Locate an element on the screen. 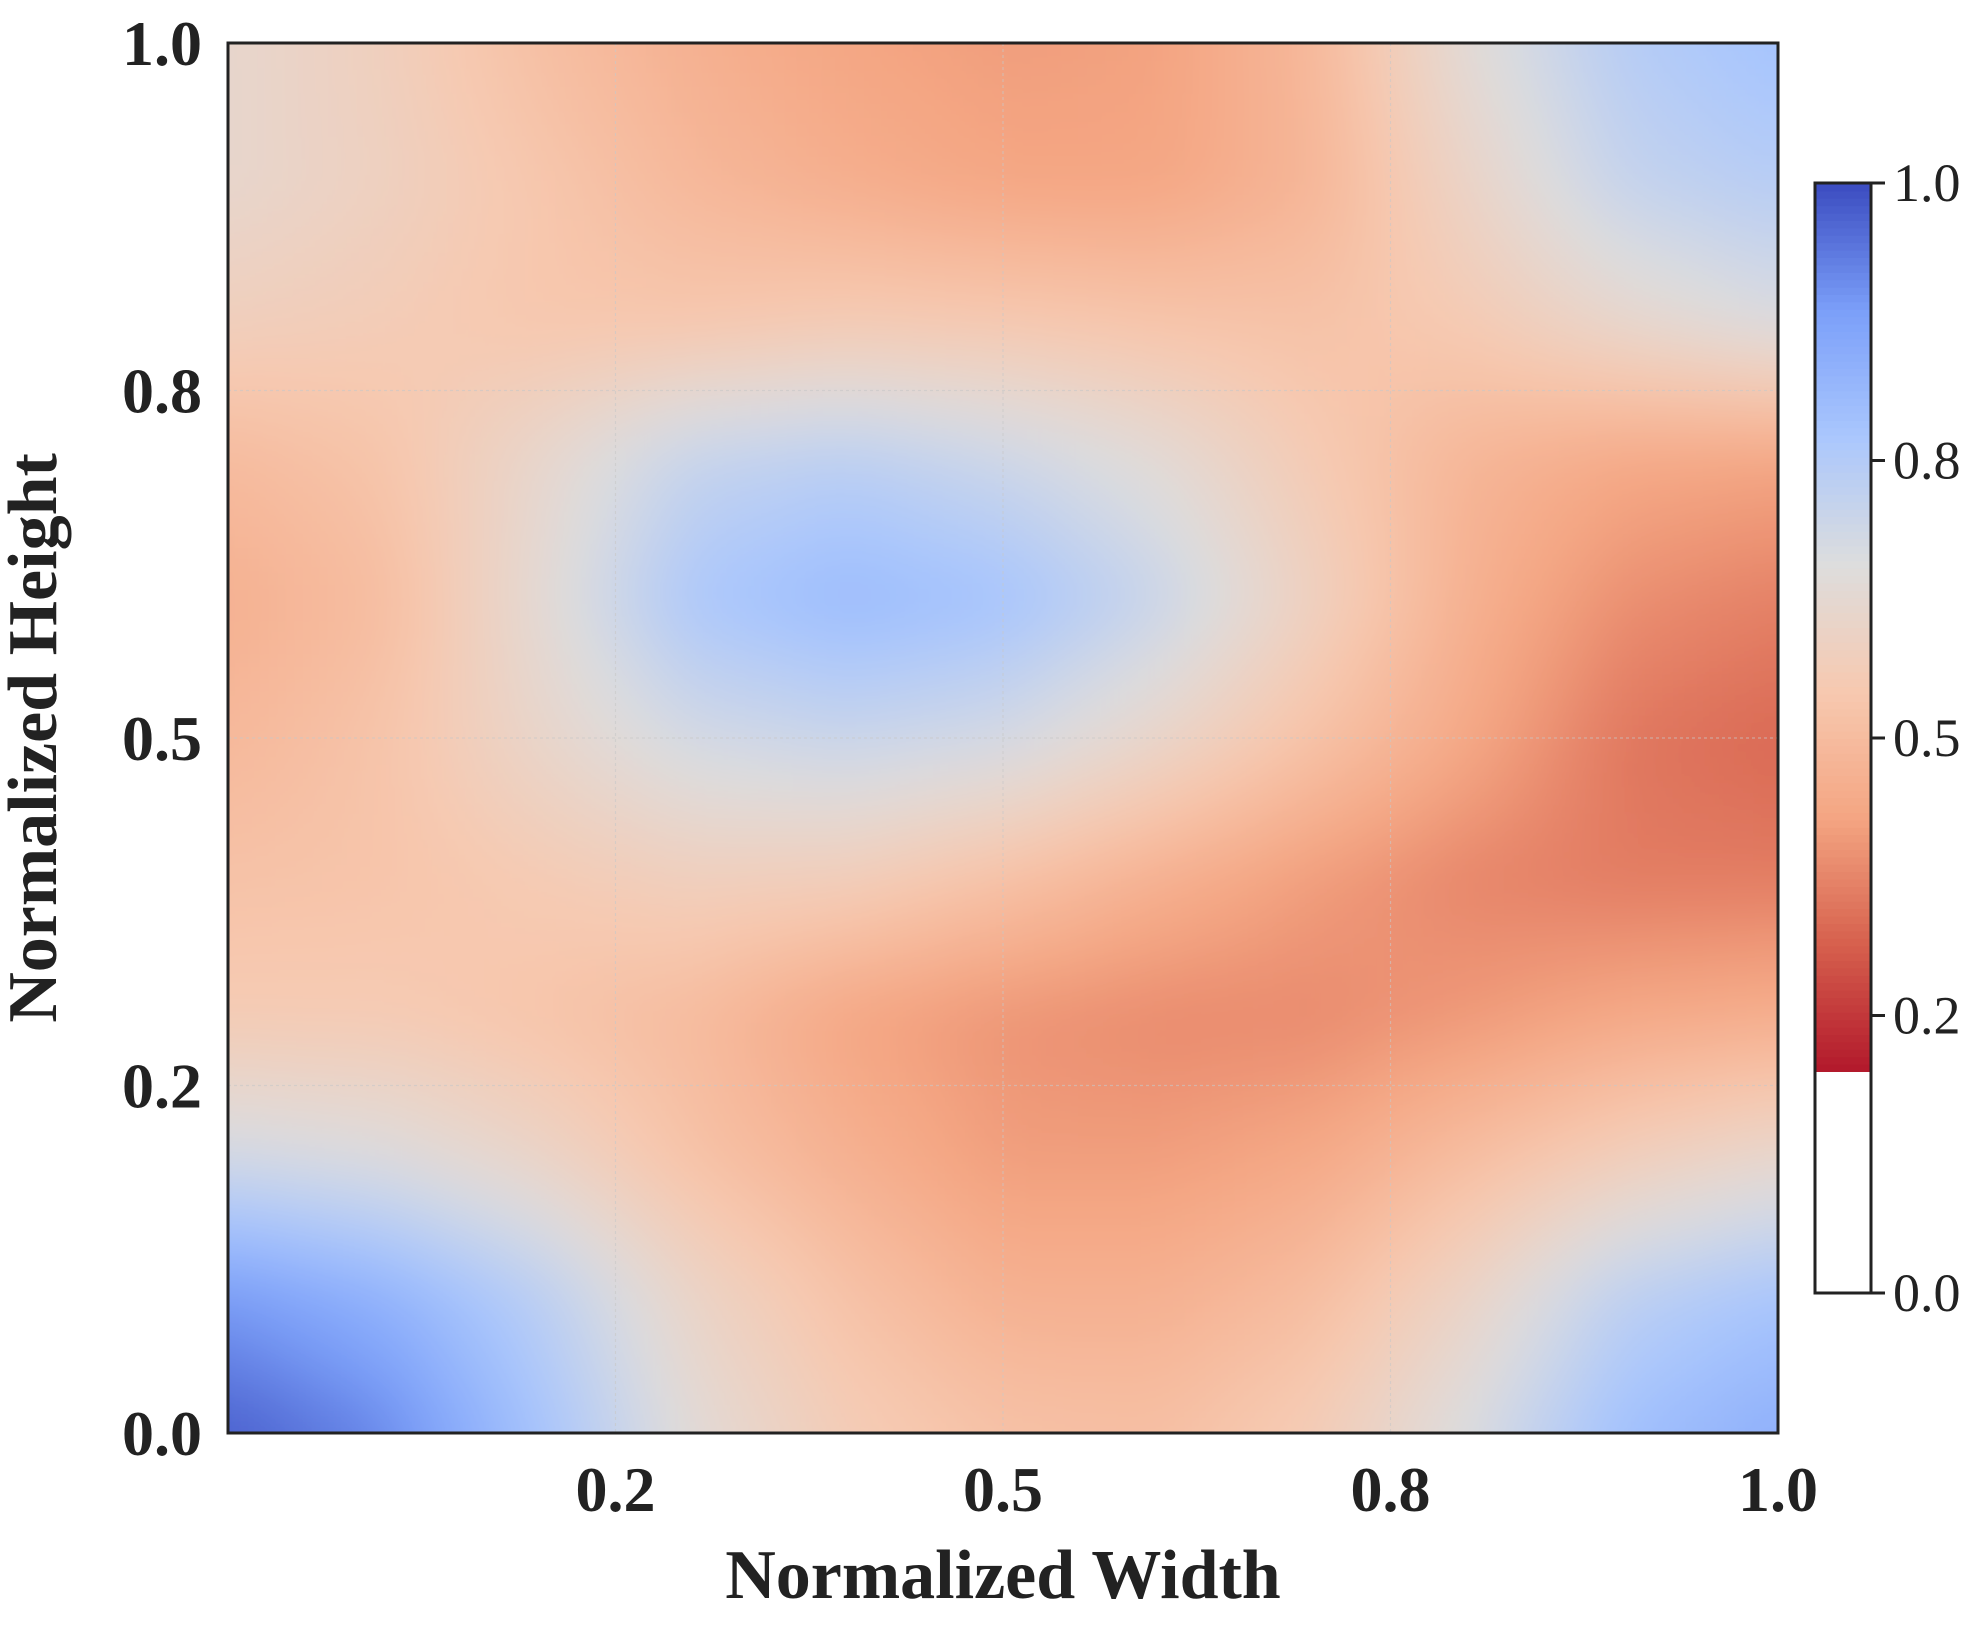  x-axis-ticks: 0.2 0.5 0.8 1.0 is located at coordinates (1197, 1489).